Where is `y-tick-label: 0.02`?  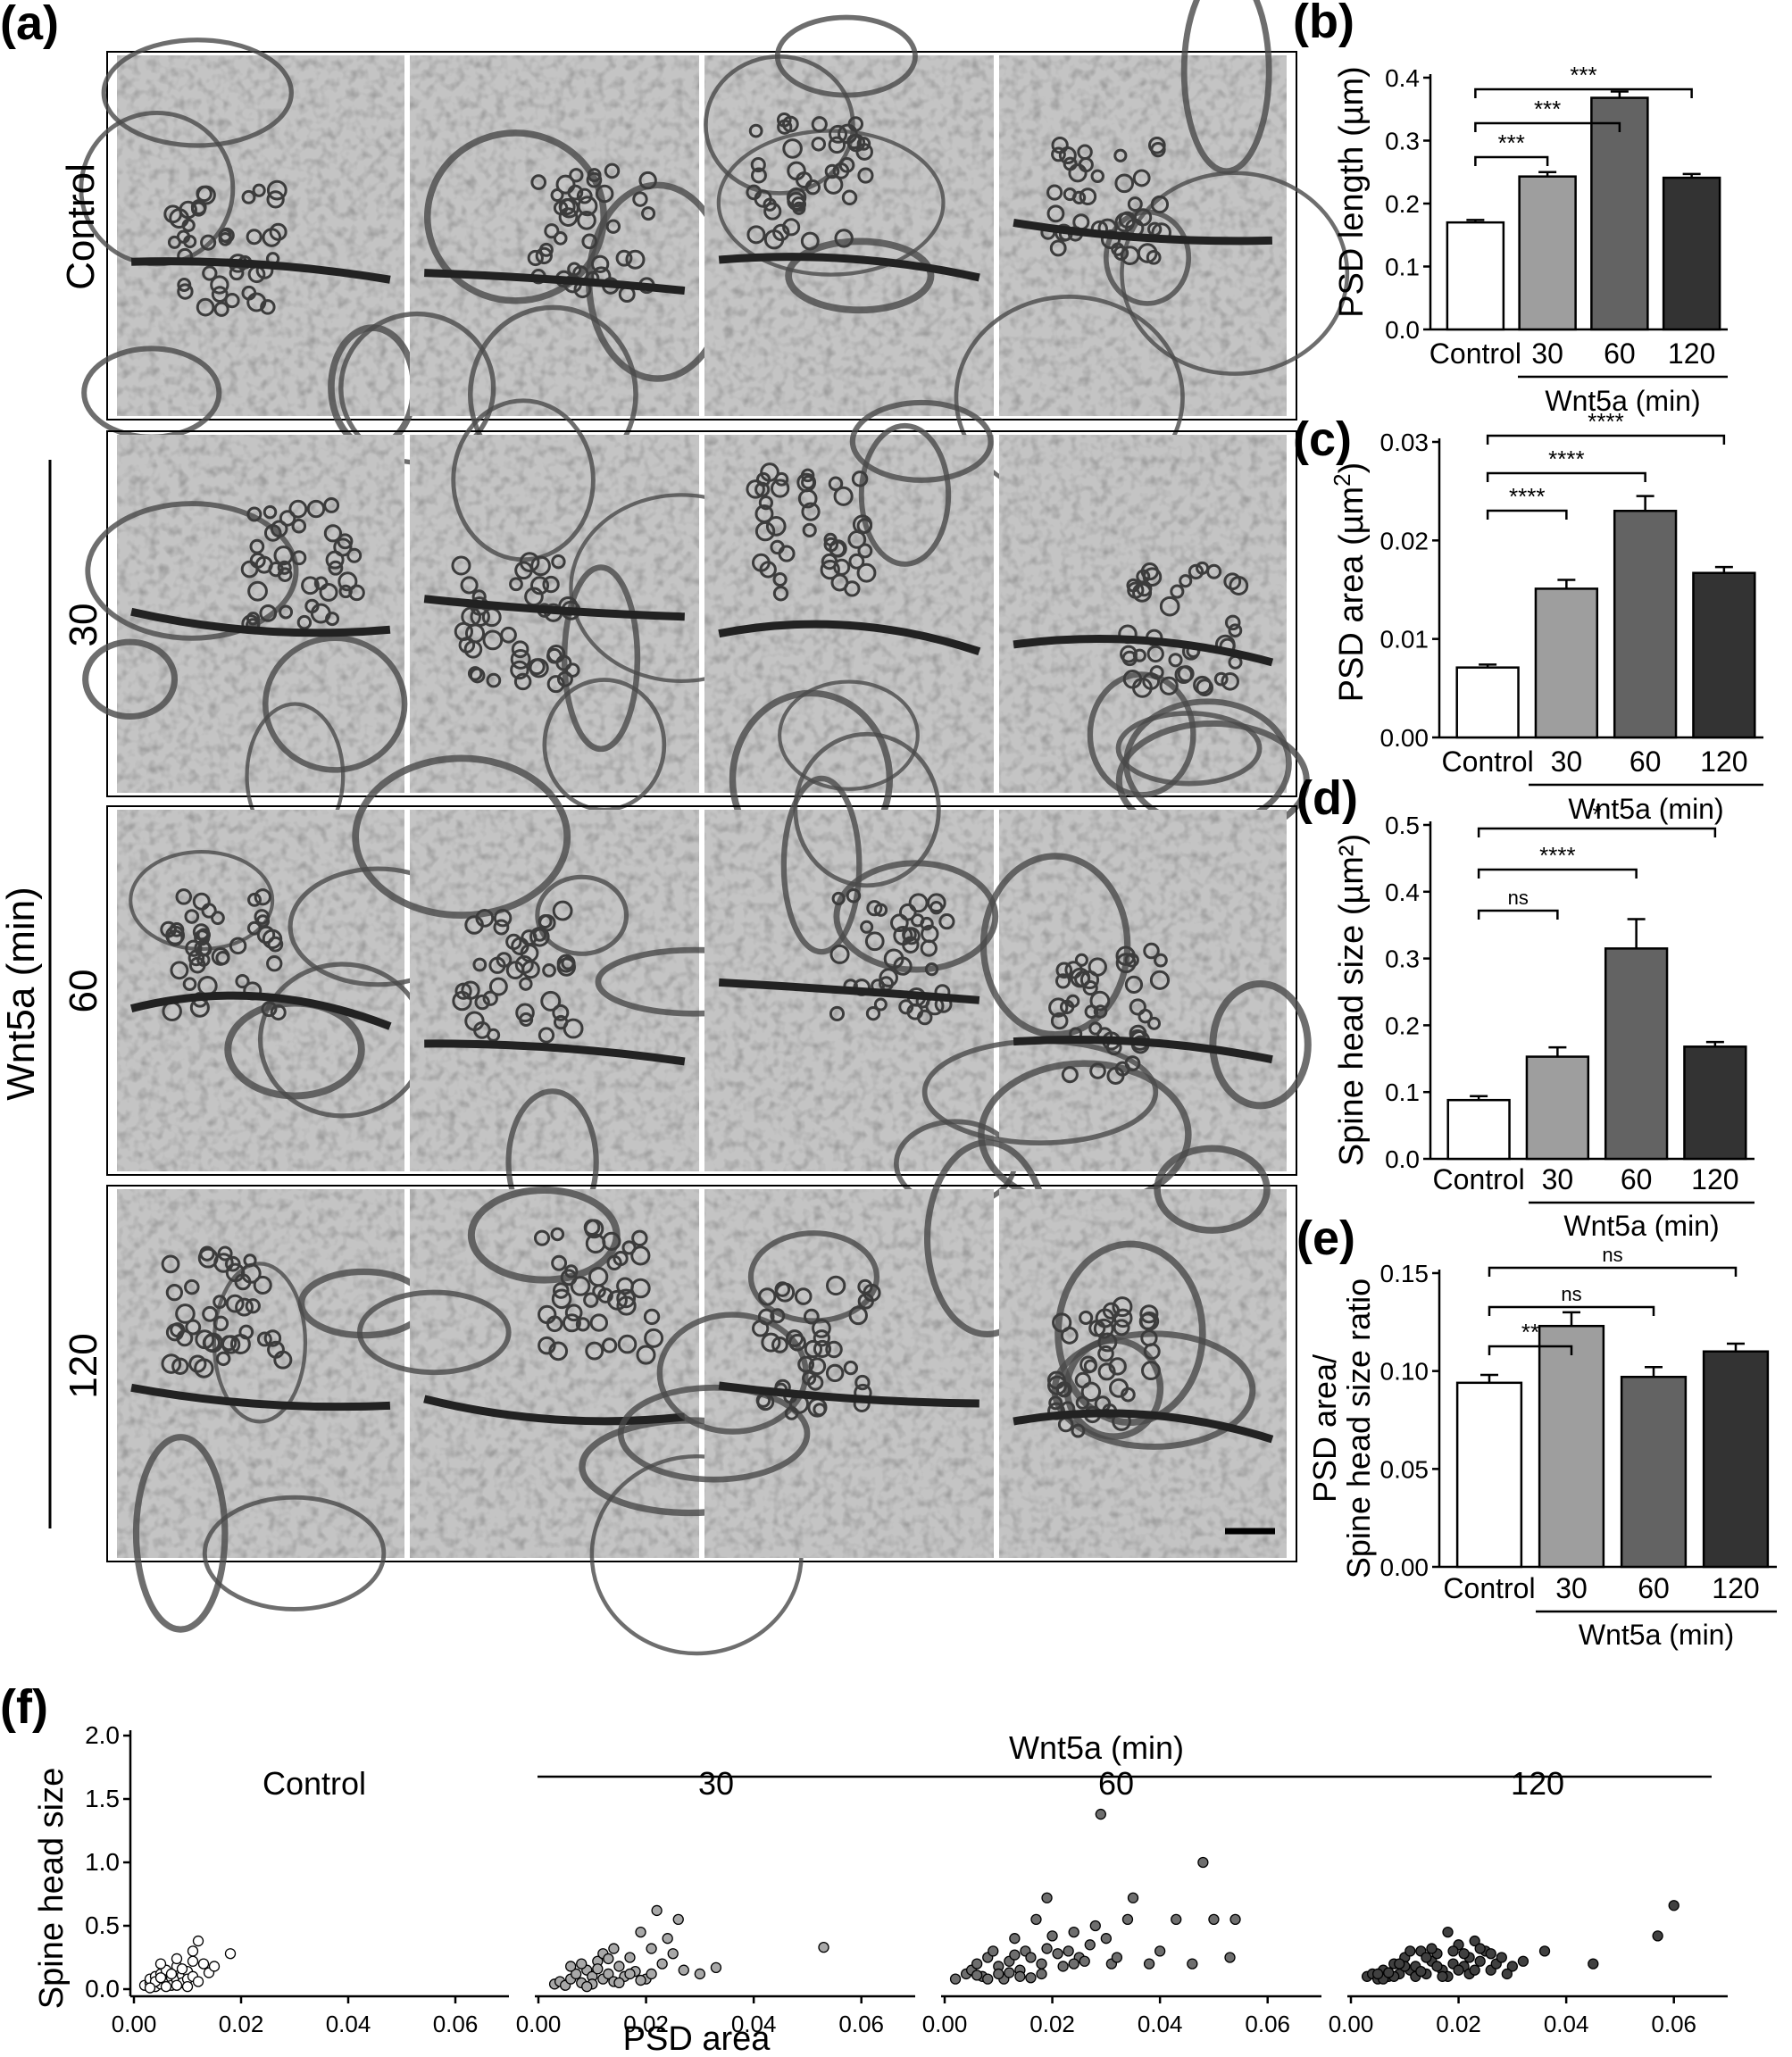 y-tick-label: 0.02 is located at coordinates (1405, 540).